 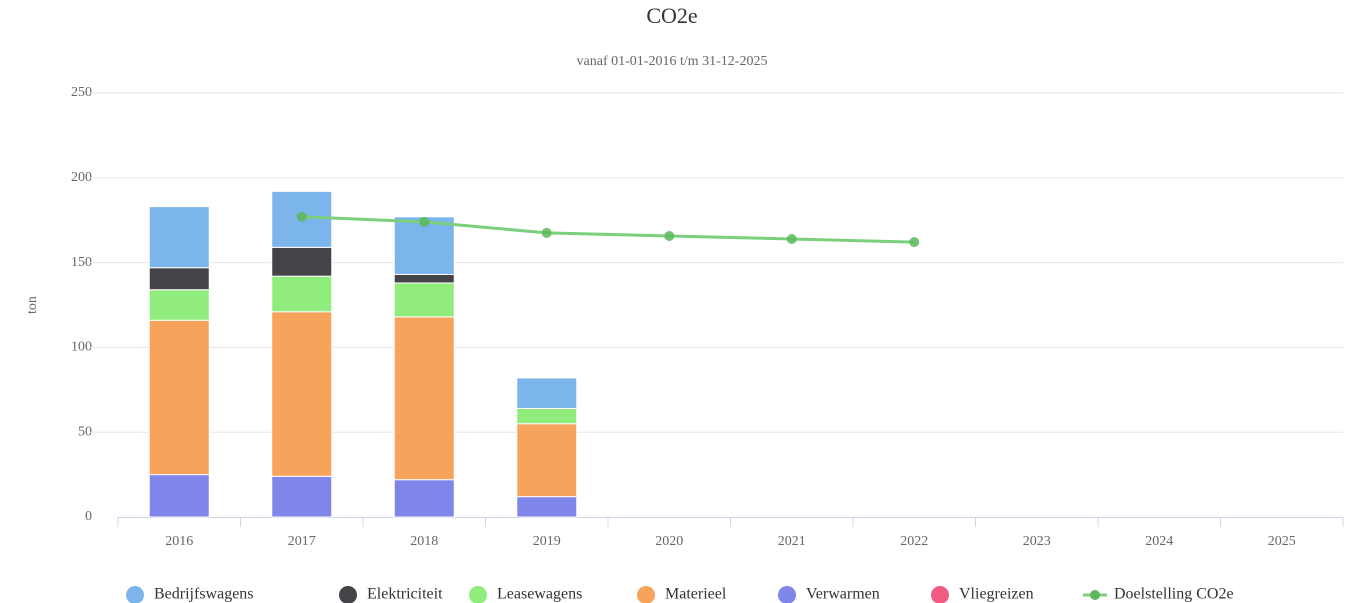 I want to click on y-tick-label: 50, so click(x=85, y=431).